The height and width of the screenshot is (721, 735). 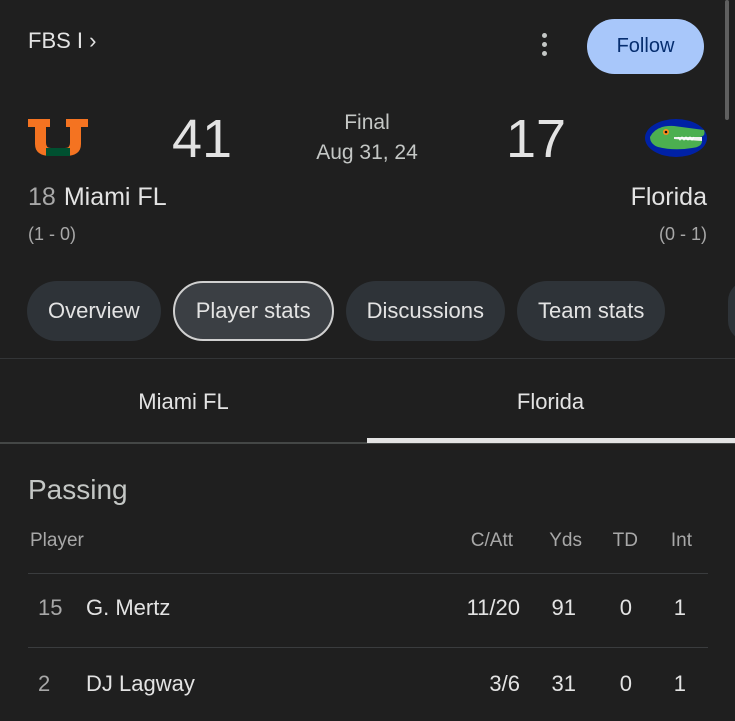 What do you see at coordinates (367, 152) in the screenshot?
I see `game-date: Aug 31, 24` at bounding box center [367, 152].